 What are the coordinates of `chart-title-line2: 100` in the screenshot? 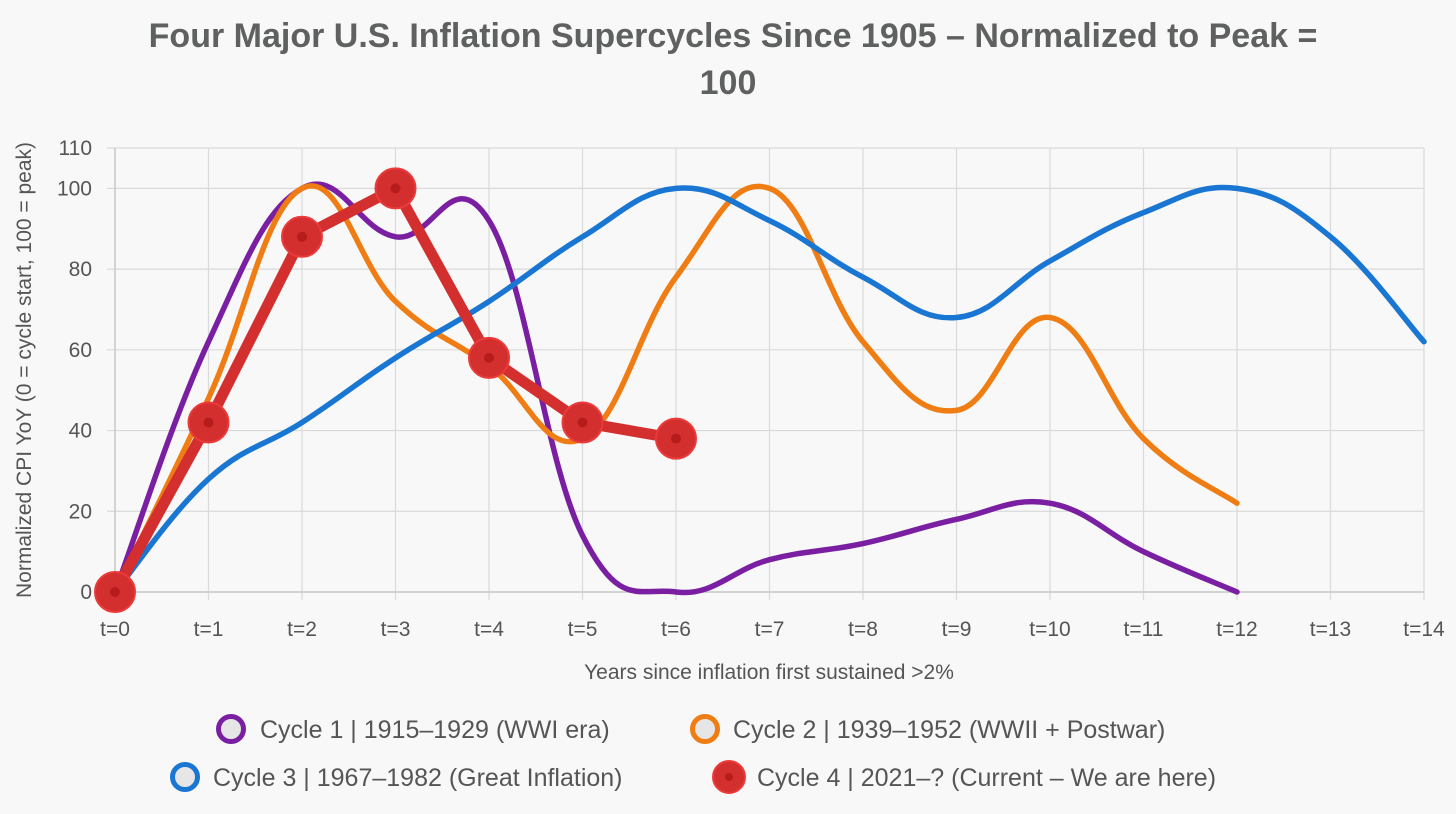 It's located at (728, 83).